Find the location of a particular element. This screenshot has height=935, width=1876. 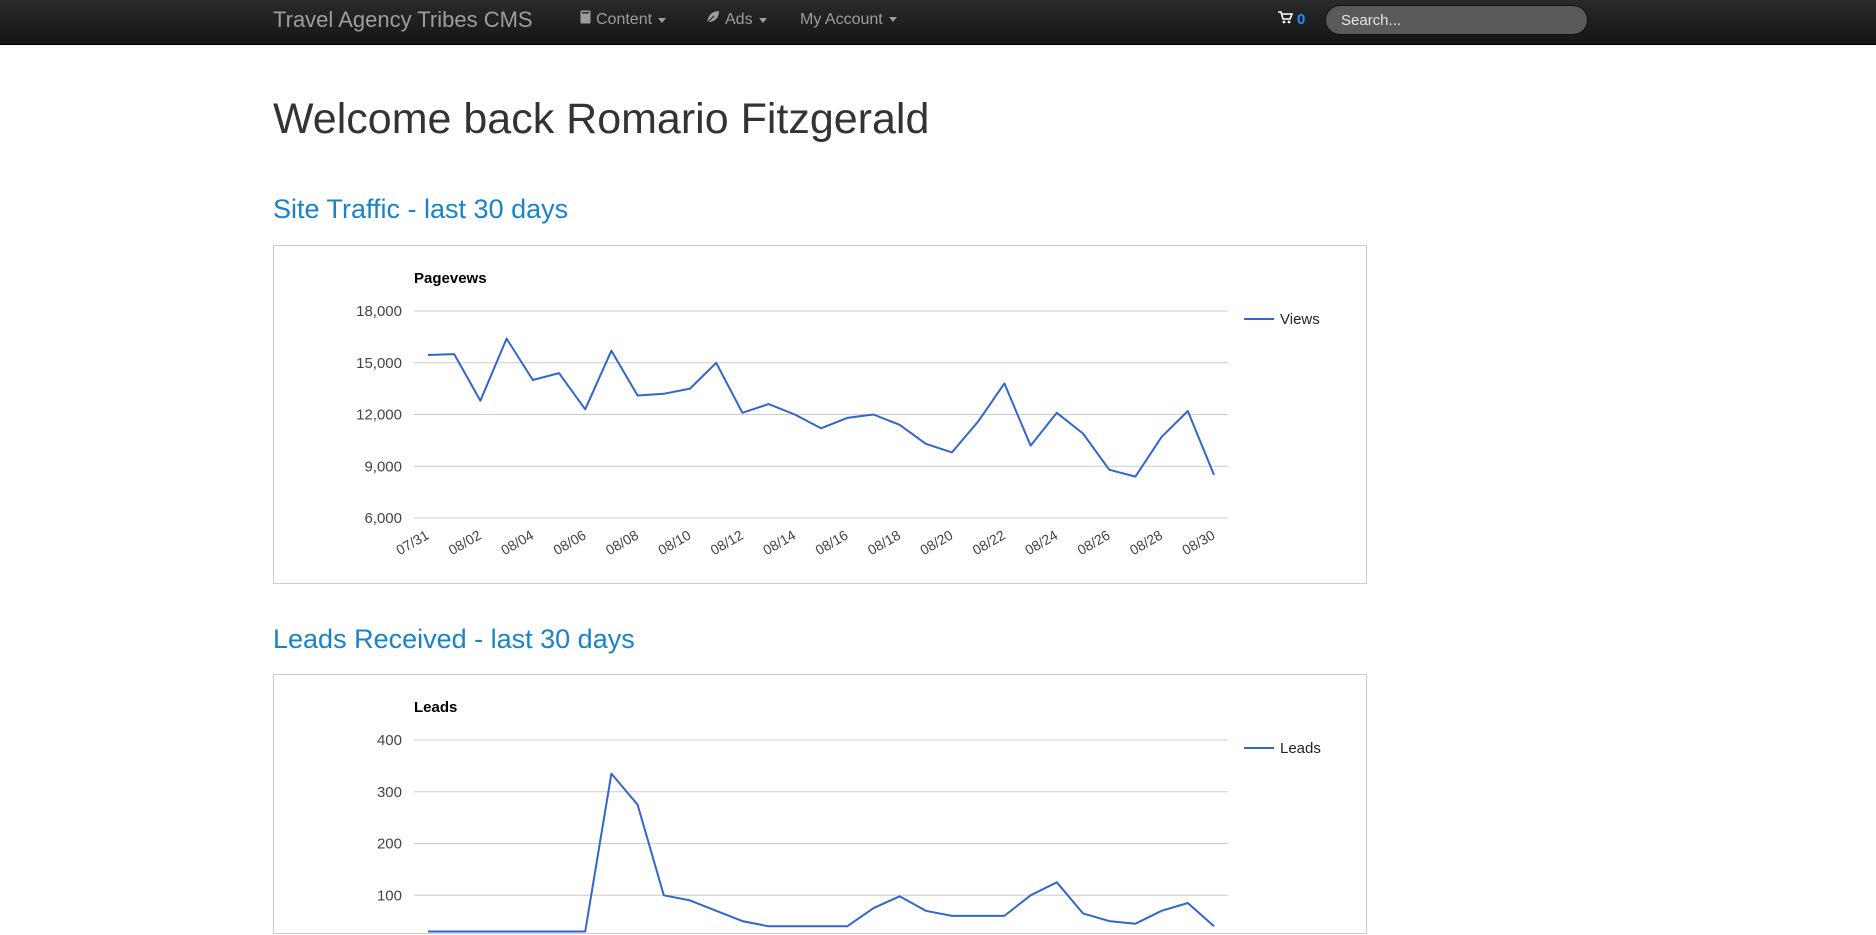

brand-link: Travel Agency Tribes CMS is located at coordinates (403, 19).